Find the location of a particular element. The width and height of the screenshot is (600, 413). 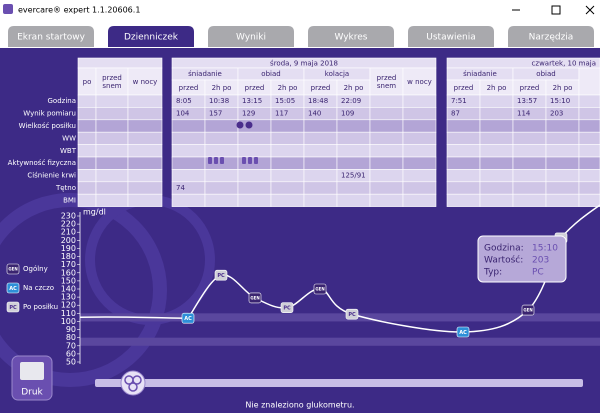

tab-label: Ekran startowy is located at coordinates (51, 38).